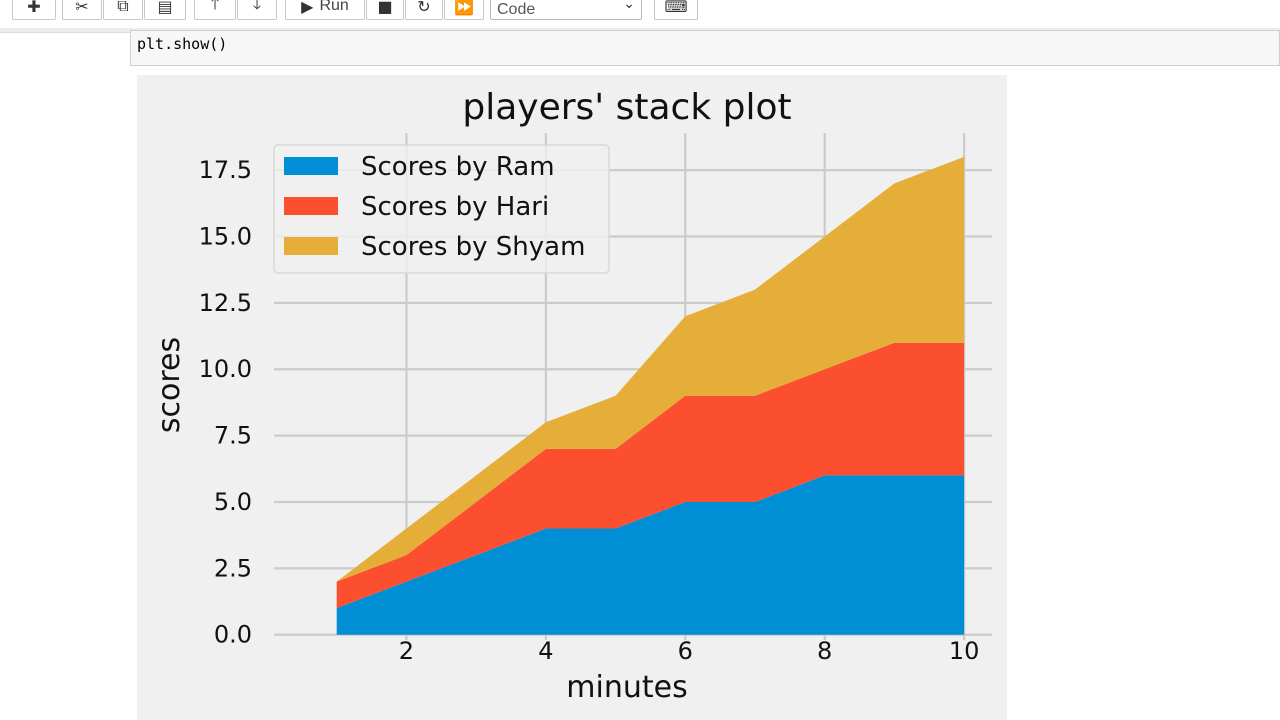 This screenshot has height=720, width=1280. I want to click on chevron-down-icon: ⌄, so click(629, 5).